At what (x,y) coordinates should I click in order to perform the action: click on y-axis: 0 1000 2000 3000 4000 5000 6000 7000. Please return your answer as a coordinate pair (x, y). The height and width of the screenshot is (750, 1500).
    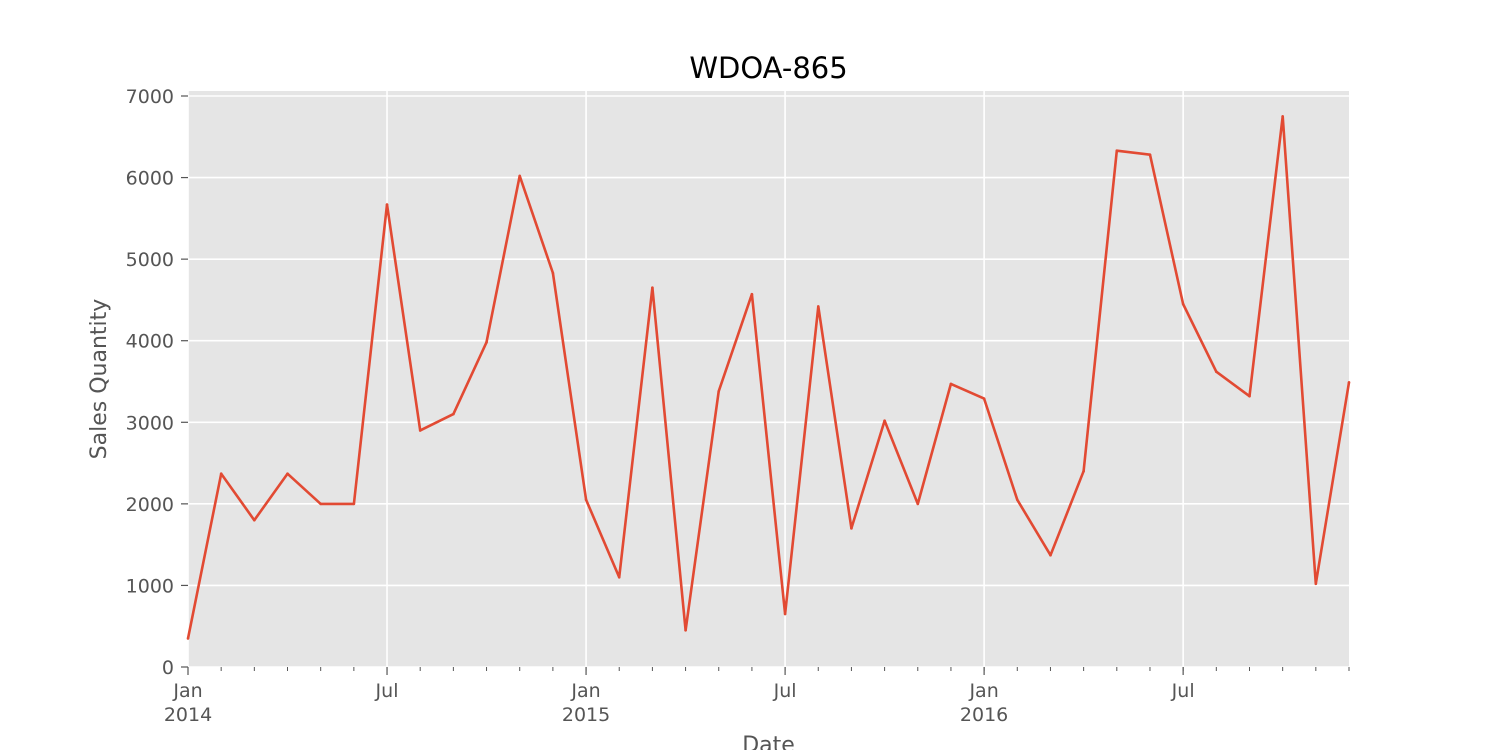
    Looking at the image, I should click on (157, 382).